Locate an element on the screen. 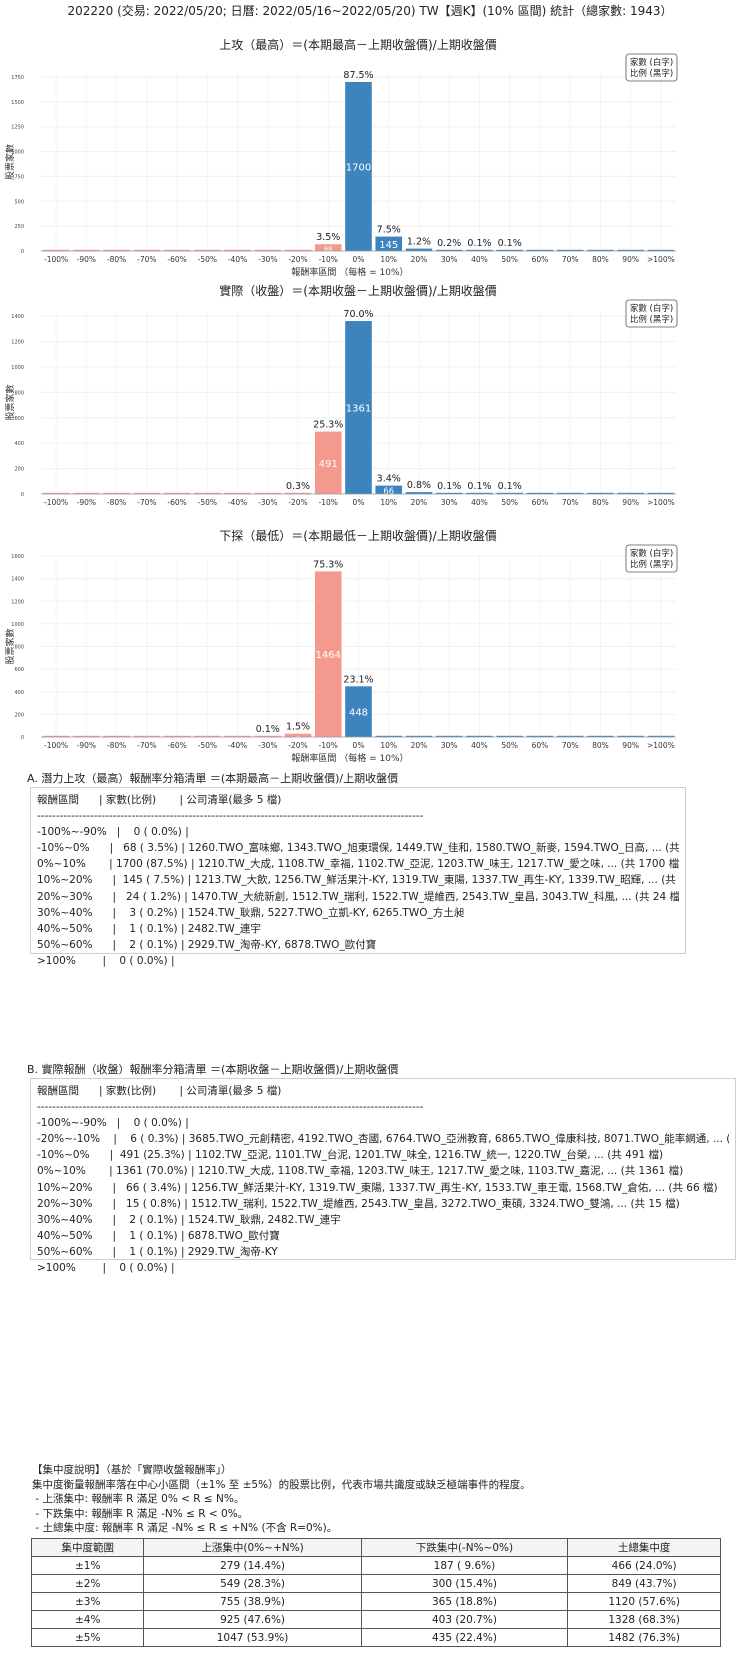  x-tick-label: -10% is located at coordinates (328, 745).